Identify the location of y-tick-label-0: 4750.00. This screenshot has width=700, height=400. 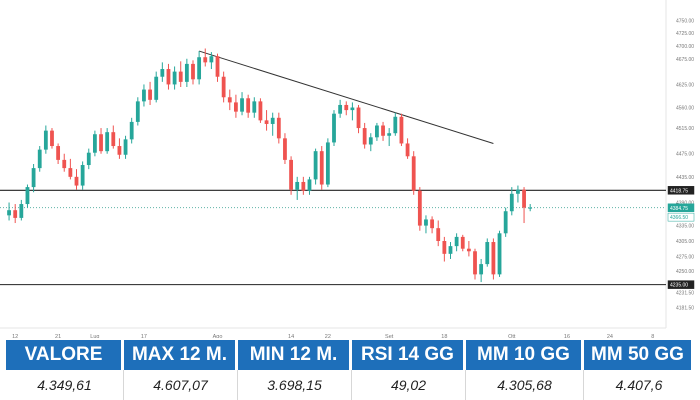
(685, 21).